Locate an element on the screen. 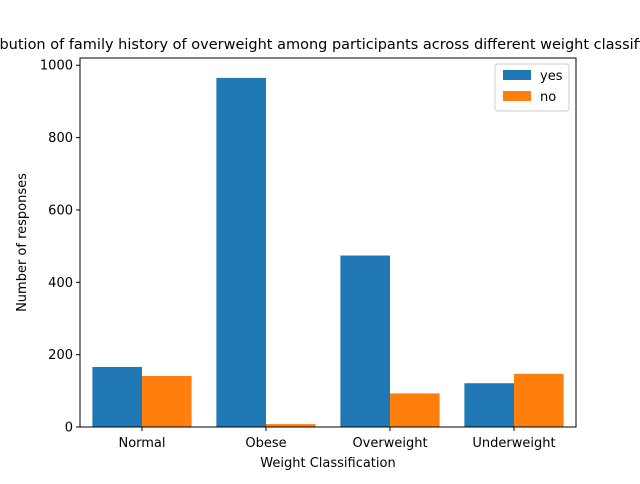 This screenshot has width=640, height=484. bar-no-obese is located at coordinates (291, 425).